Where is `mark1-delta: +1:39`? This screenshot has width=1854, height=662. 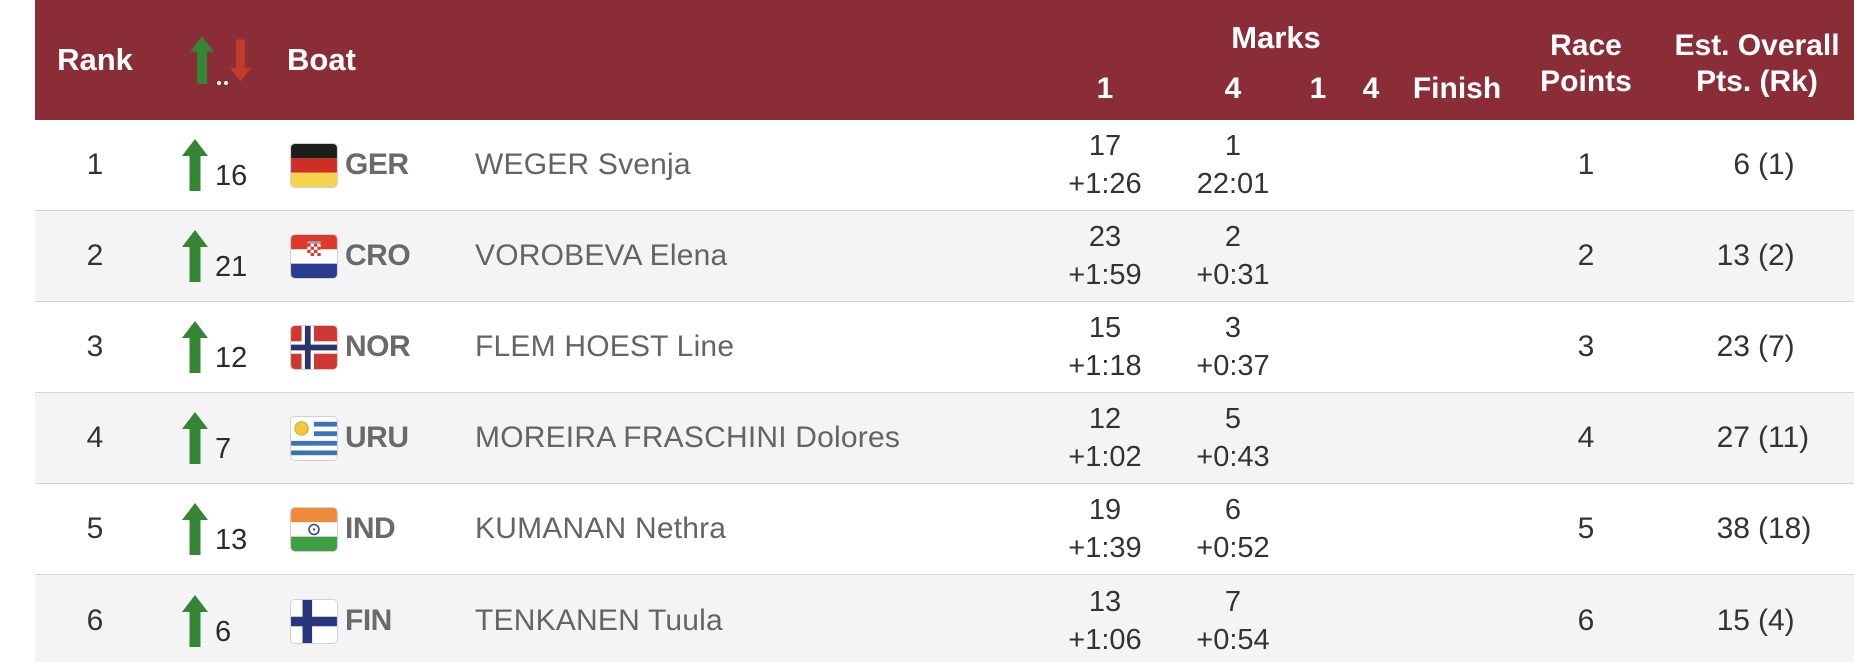
mark1-delta: +1:39 is located at coordinates (1105, 548).